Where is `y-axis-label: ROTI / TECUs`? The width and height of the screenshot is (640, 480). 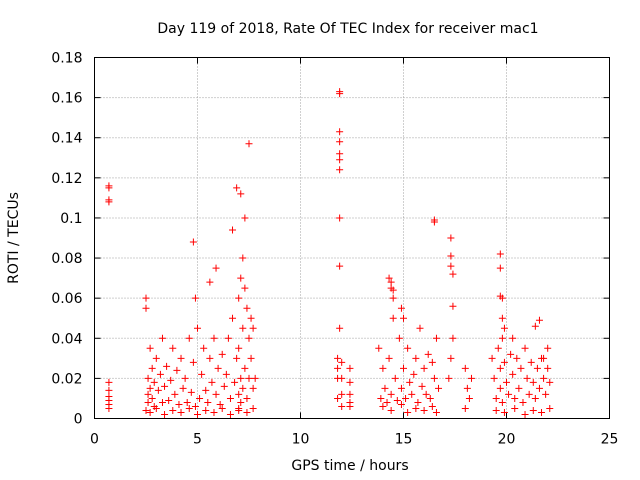
y-axis-label: ROTI / TECUs is located at coordinates (14, 238).